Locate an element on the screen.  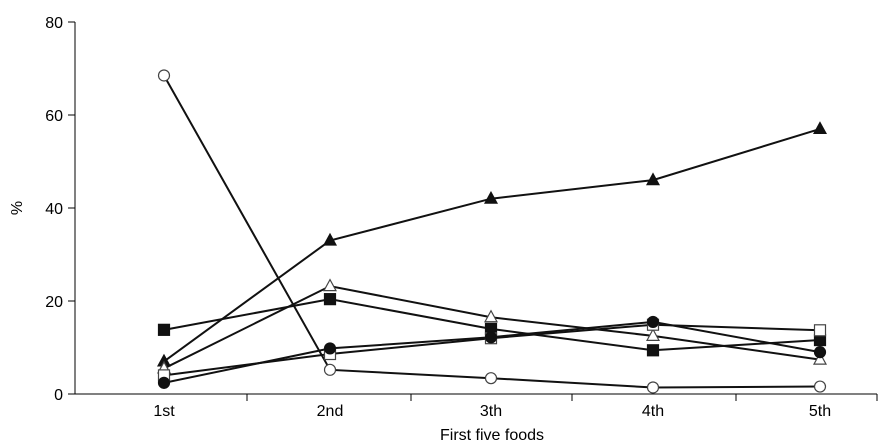
x-tick-label: 3th is located at coordinates (491, 411).